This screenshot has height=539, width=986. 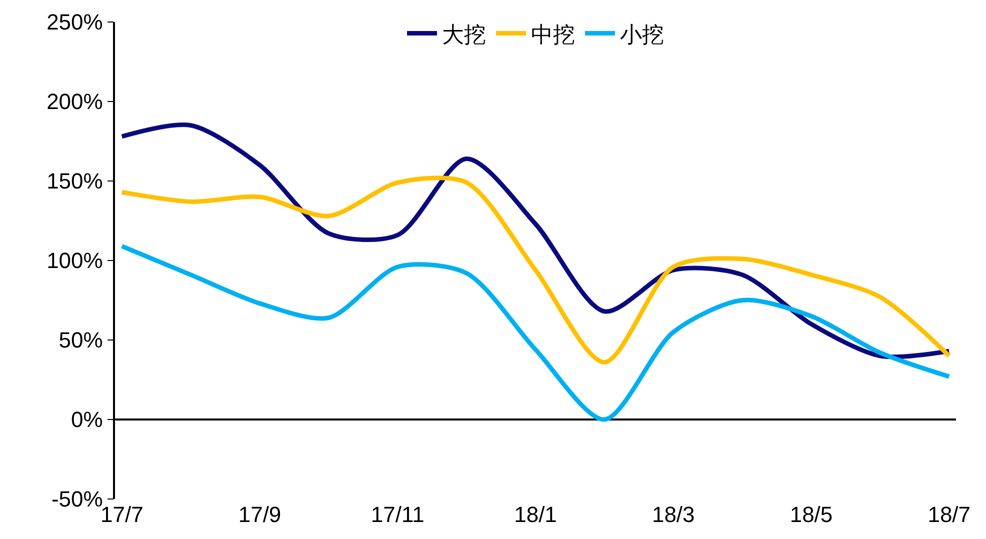 I want to click on x-tick-label: 17/9, so click(x=260, y=514).